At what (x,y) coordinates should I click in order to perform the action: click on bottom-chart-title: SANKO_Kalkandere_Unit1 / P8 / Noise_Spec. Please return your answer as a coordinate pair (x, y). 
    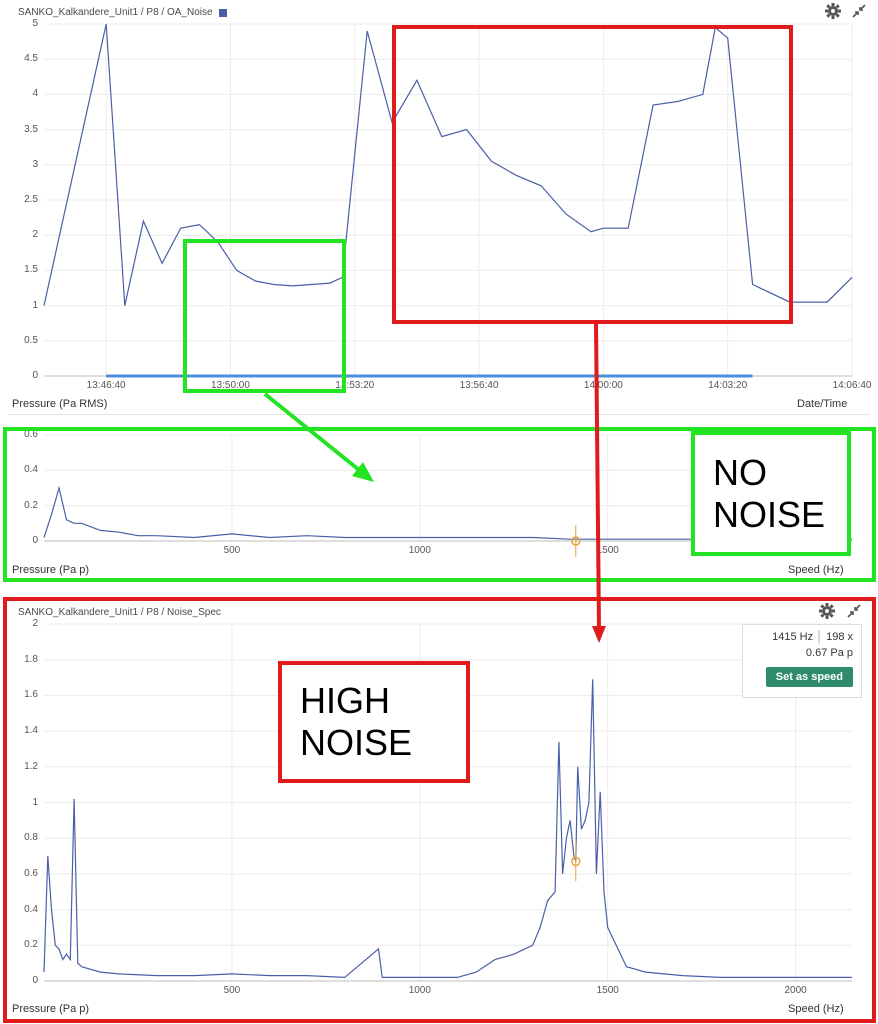
    Looking at the image, I should click on (119, 612).